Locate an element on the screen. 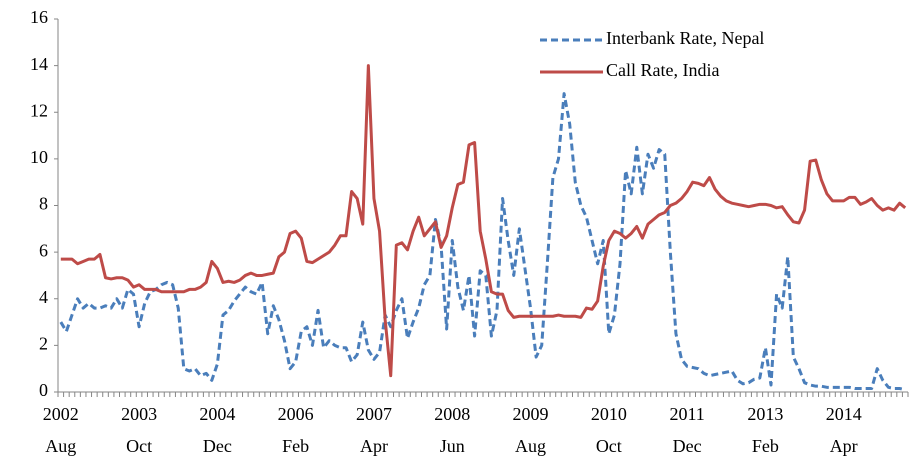  legend-label: Interbank Rate, Nepal is located at coordinates (685, 38).